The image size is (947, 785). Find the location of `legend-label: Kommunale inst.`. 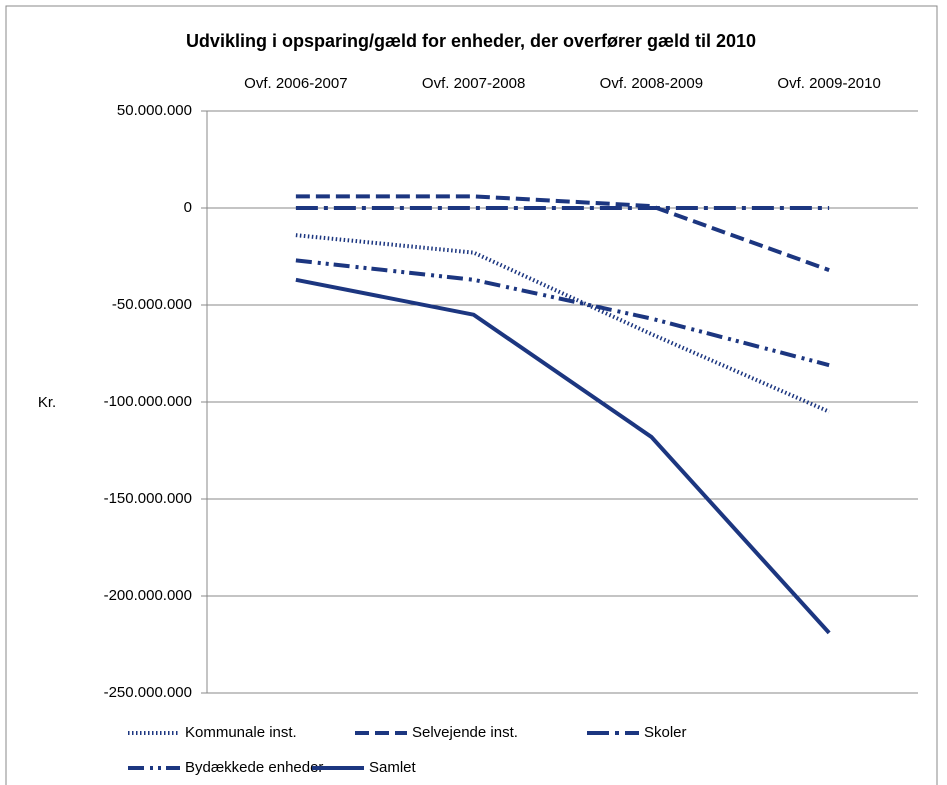

legend-label: Kommunale inst. is located at coordinates (241, 732).